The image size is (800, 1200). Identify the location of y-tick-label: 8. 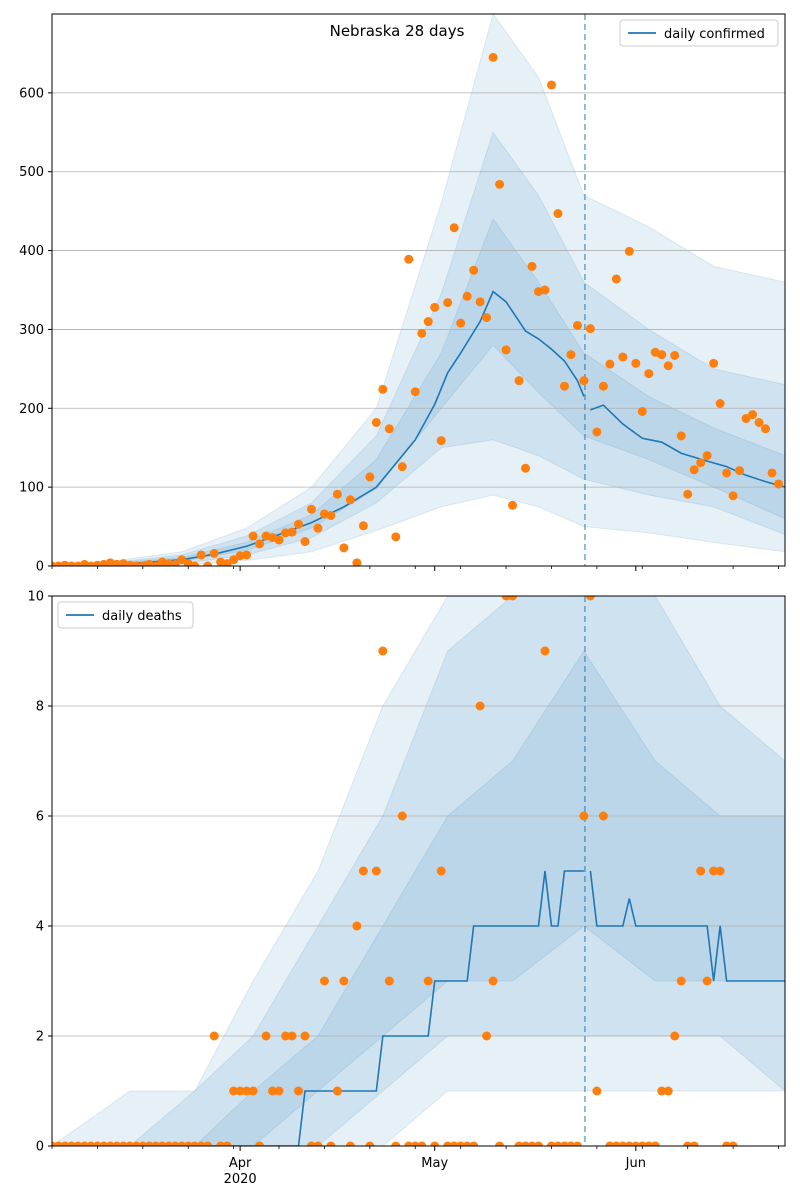
(40, 707).